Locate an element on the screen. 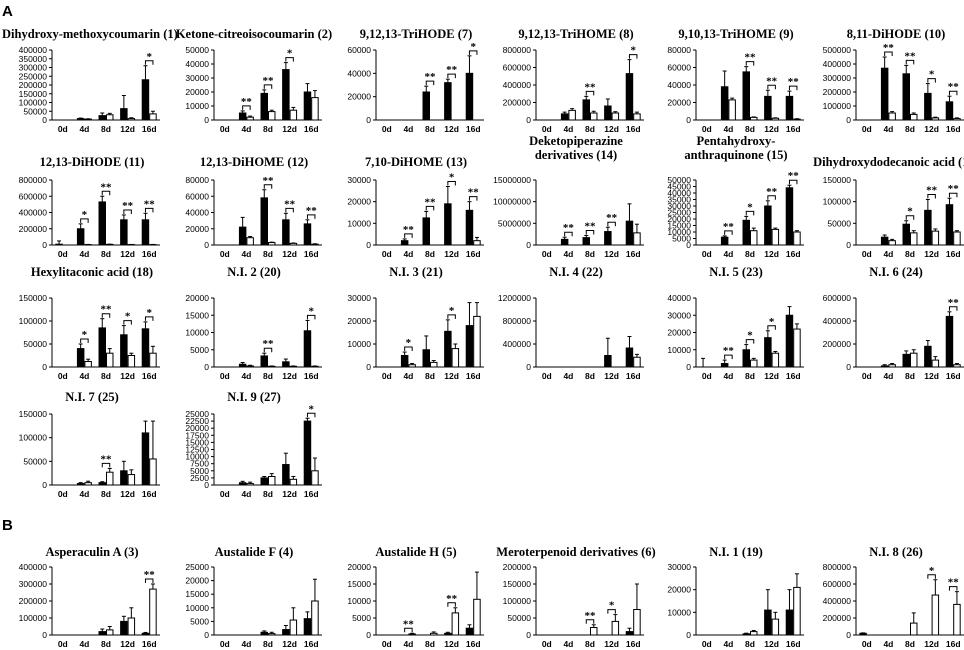 This screenshot has height=650, width=964. panel-title-line: Deketopiperazine is located at coordinates (576, 141).